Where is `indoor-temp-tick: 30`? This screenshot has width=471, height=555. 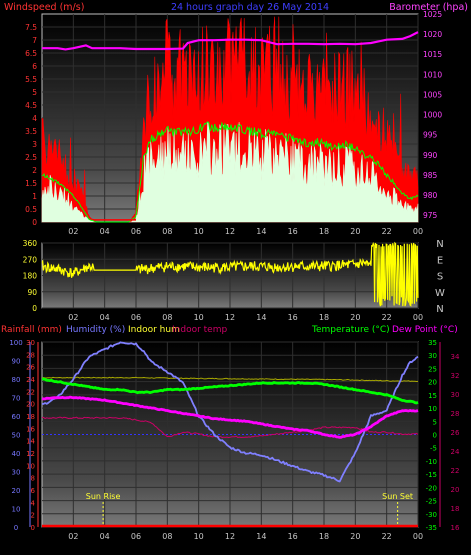
indoor-temp-tick: 30 is located at coordinates (455, 395).